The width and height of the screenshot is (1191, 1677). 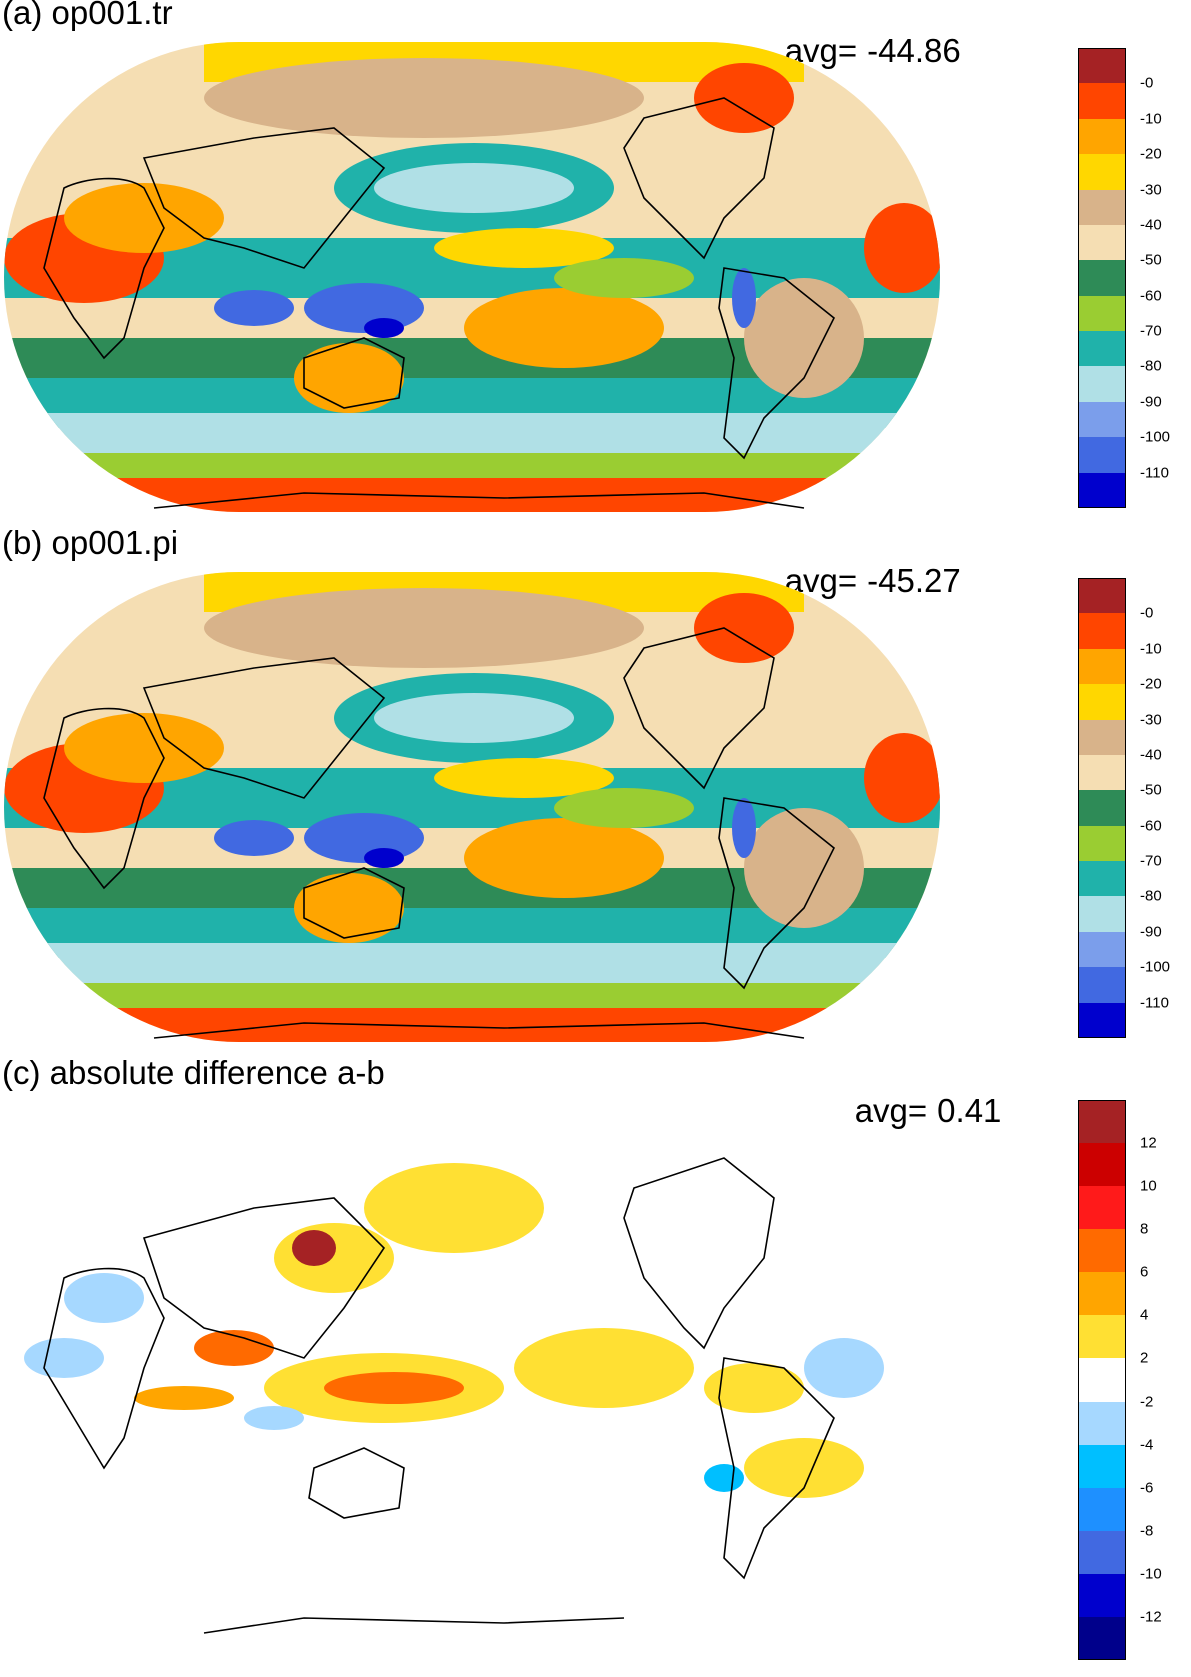 What do you see at coordinates (1147, 1531) in the screenshot?
I see `colorbar-tick-label: -8` at bounding box center [1147, 1531].